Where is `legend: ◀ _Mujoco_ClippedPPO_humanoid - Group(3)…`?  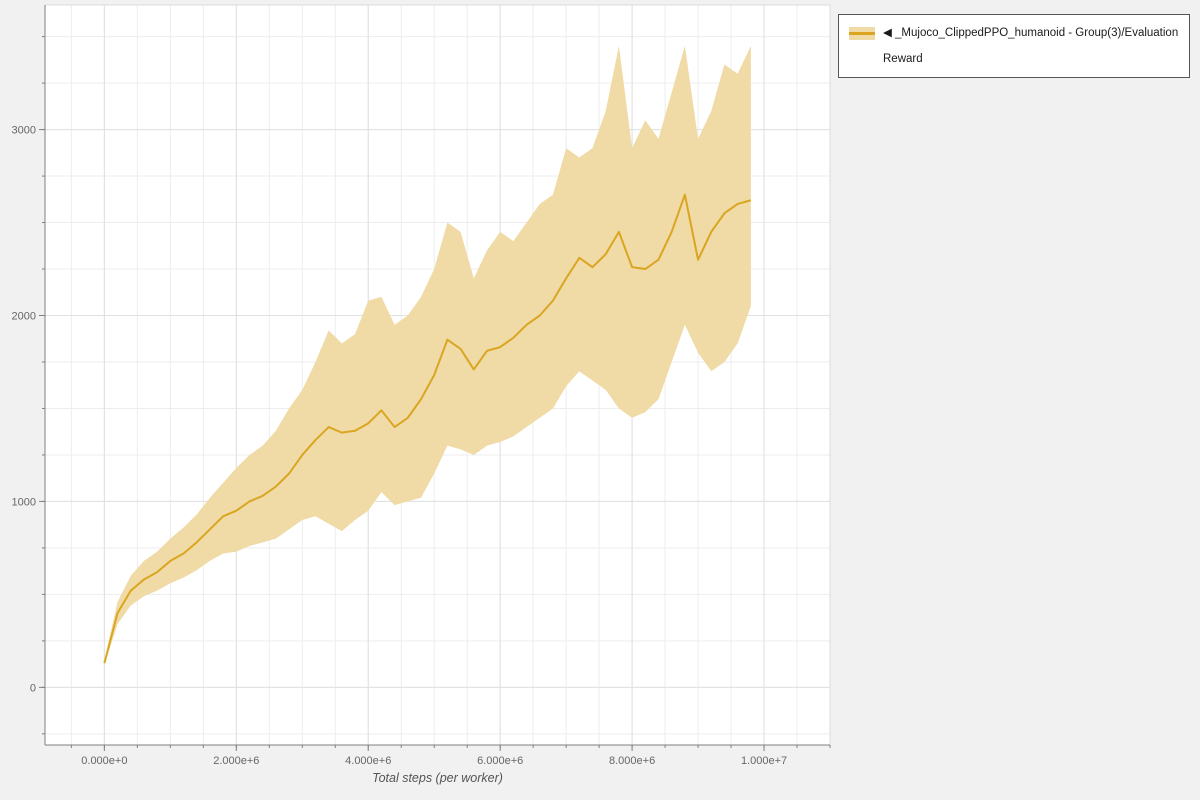 legend: ◀ _Mujoco_ClippedPPO_humanoid - Group(3)… is located at coordinates (1014, 46).